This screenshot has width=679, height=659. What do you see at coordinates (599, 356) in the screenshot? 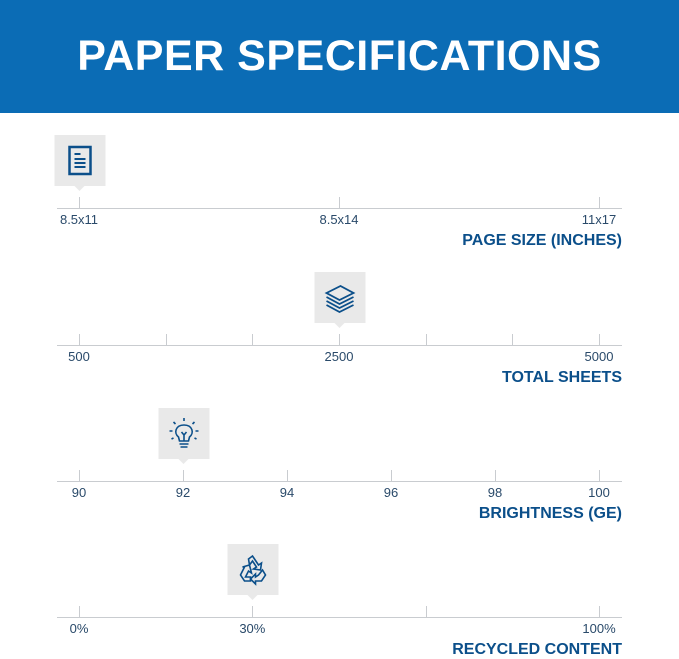
I see `tick-label: 5000` at bounding box center [599, 356].